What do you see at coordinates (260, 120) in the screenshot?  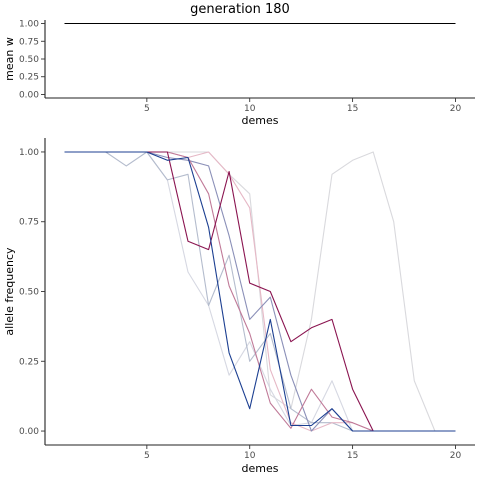 I see `meanw-x-axis-title: demes` at bounding box center [260, 120].